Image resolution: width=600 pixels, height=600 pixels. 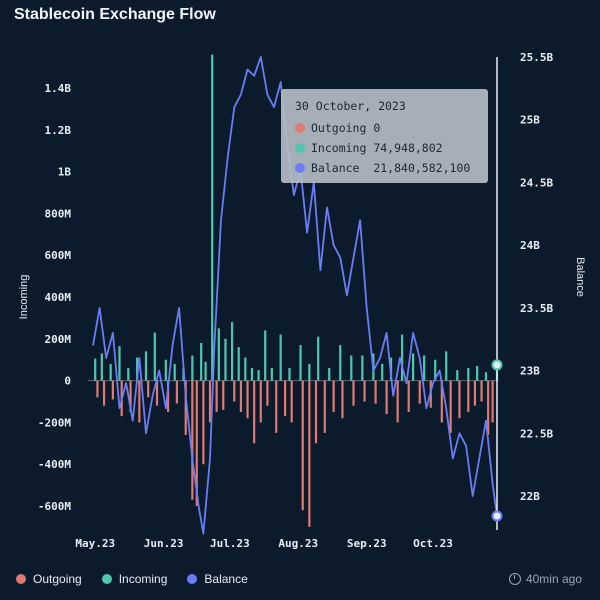 I want to click on legend-item-balance: Balance, so click(x=217, y=579).